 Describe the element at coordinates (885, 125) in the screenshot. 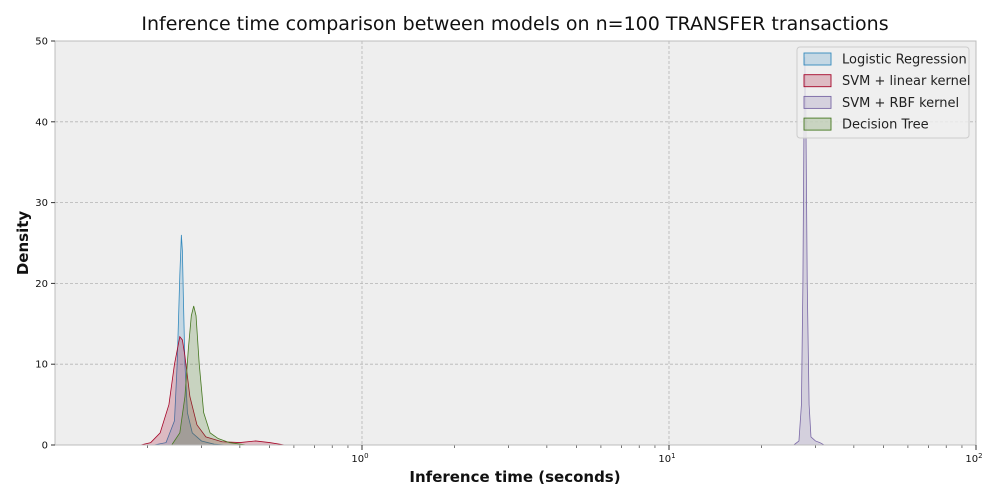

I see `legend-label: Decision Tree` at that location.